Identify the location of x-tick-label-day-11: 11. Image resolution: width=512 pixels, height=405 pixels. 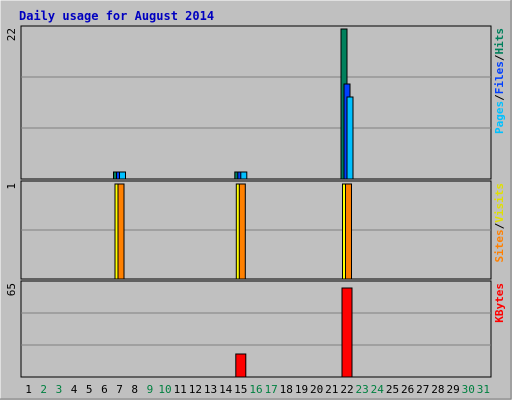
(180, 389).